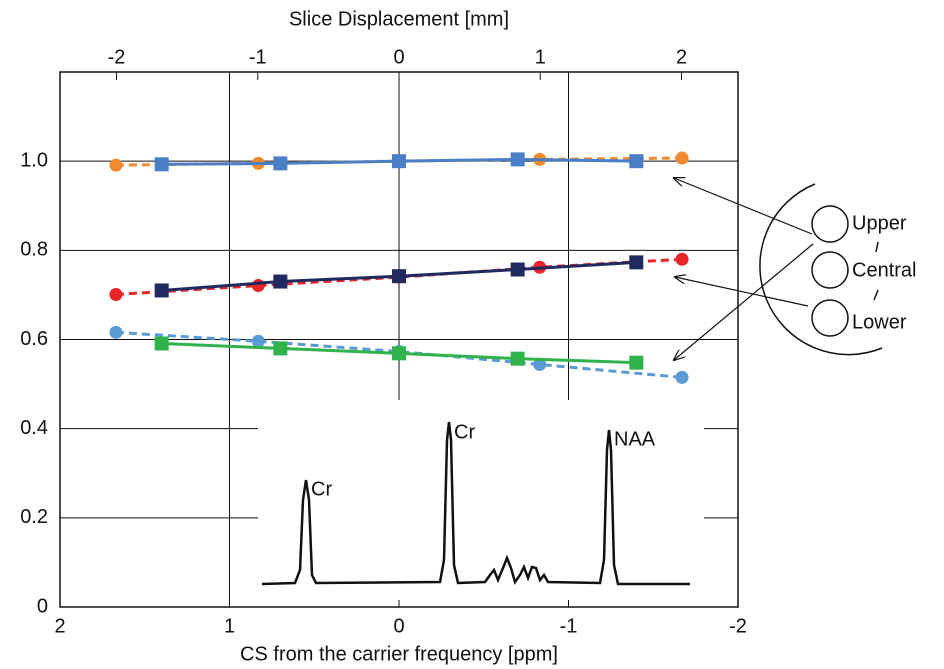 Image resolution: width=944 pixels, height=669 pixels. I want to click on y-tick-label: 0.2, so click(34, 517).